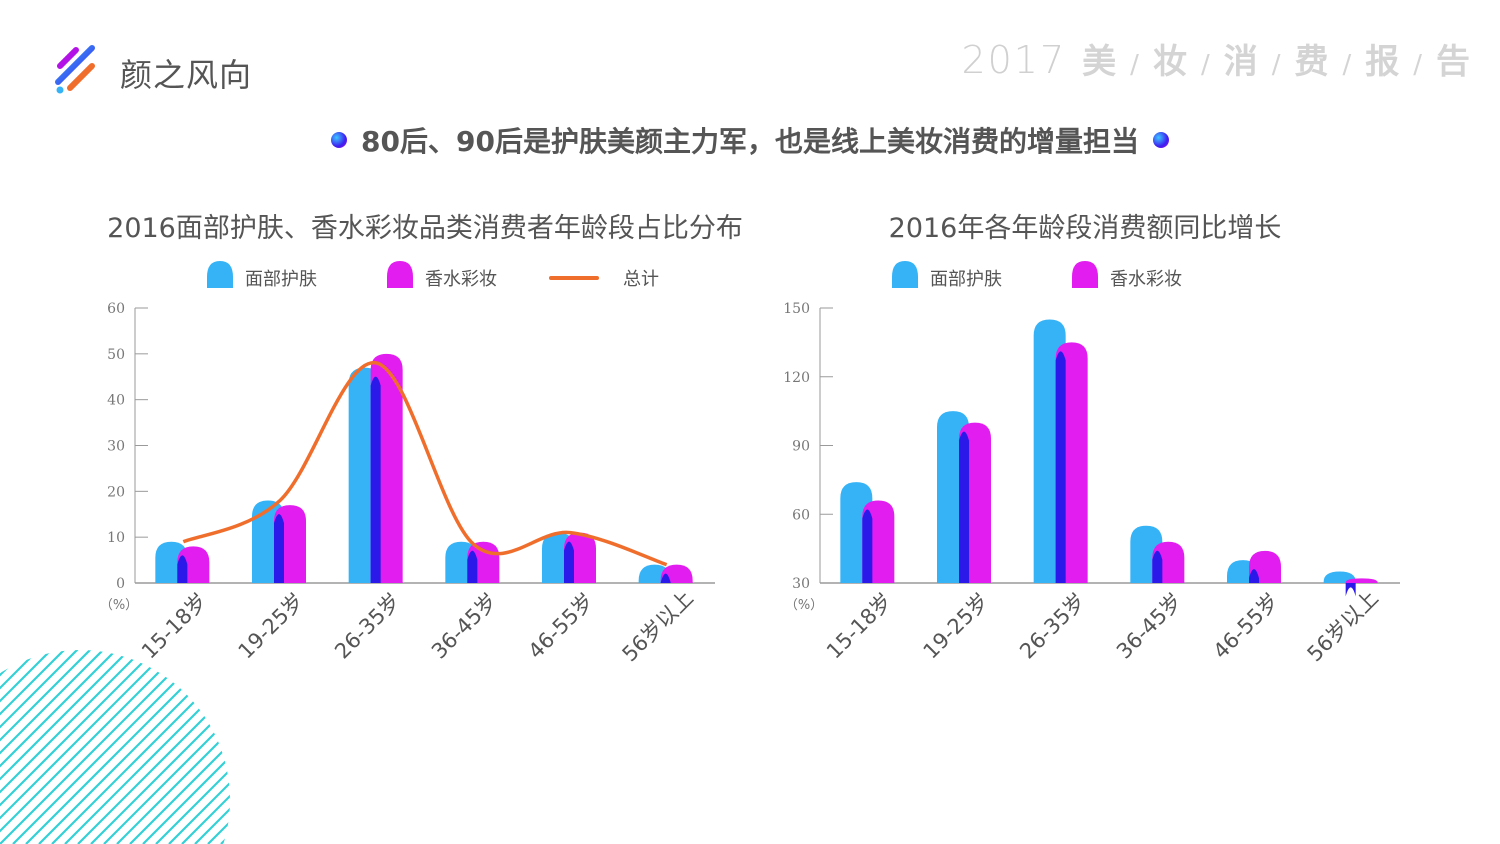 This screenshot has width=1500, height=844. I want to click on y-tick-label: 150, so click(796, 309).